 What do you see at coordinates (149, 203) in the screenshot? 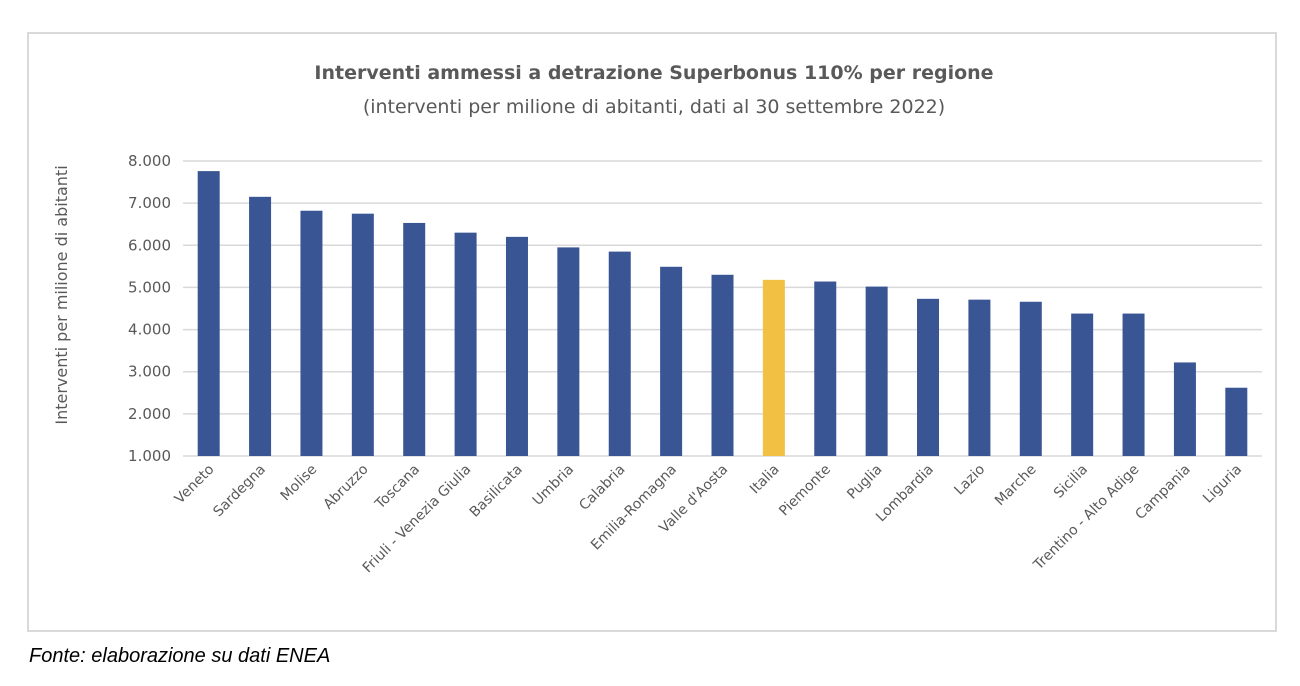
I see `y-tick-label: 7.000` at bounding box center [149, 203].